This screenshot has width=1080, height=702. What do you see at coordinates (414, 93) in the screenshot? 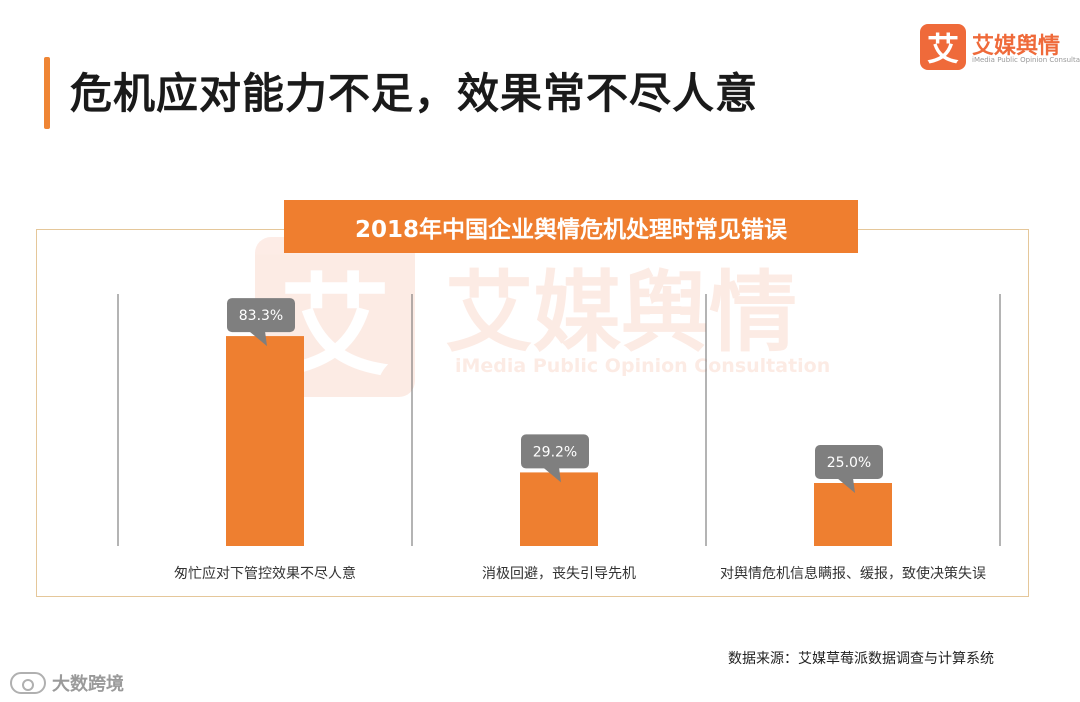
I see `page-title: 危机应对能力不足，效果常不尽人意` at bounding box center [414, 93].